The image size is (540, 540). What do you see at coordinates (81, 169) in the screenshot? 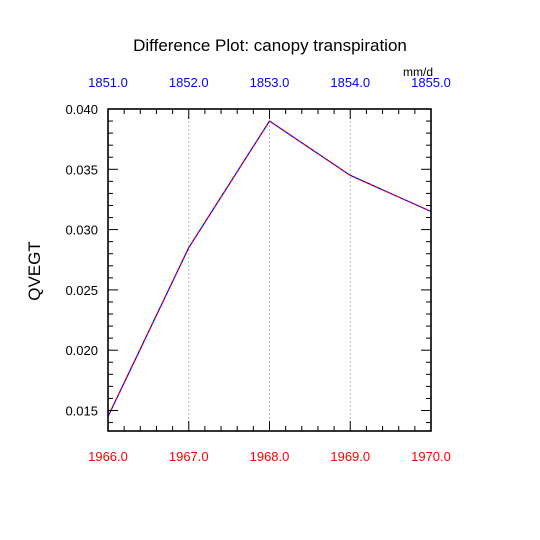
I see `y-tick-label: 0.035` at bounding box center [81, 169].